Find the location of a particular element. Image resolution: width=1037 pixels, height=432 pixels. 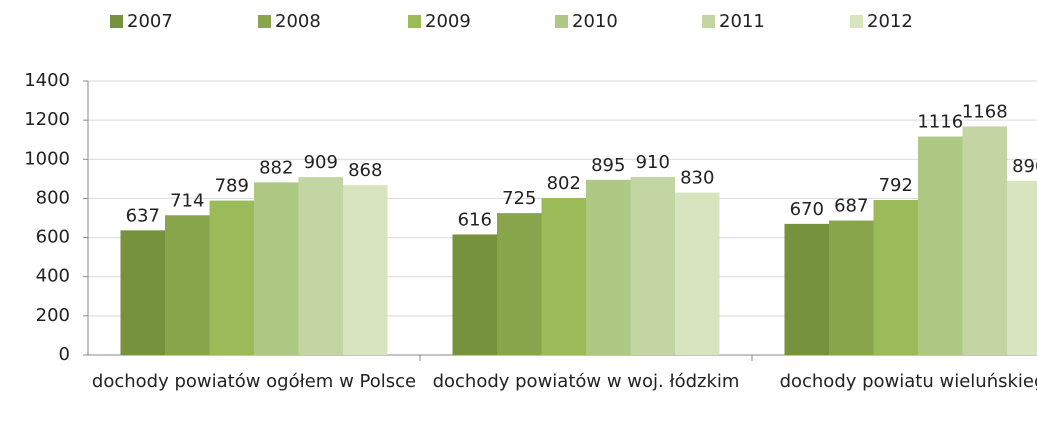

legend-label: 2010 is located at coordinates (595, 21).